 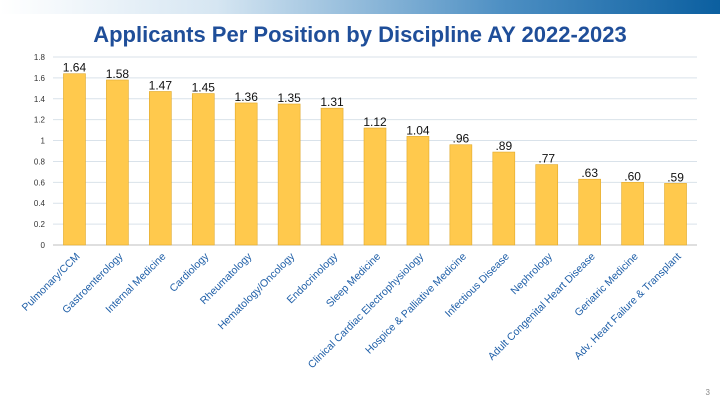 What do you see at coordinates (161, 85) in the screenshot?
I see `data-label: 1.47` at bounding box center [161, 85].